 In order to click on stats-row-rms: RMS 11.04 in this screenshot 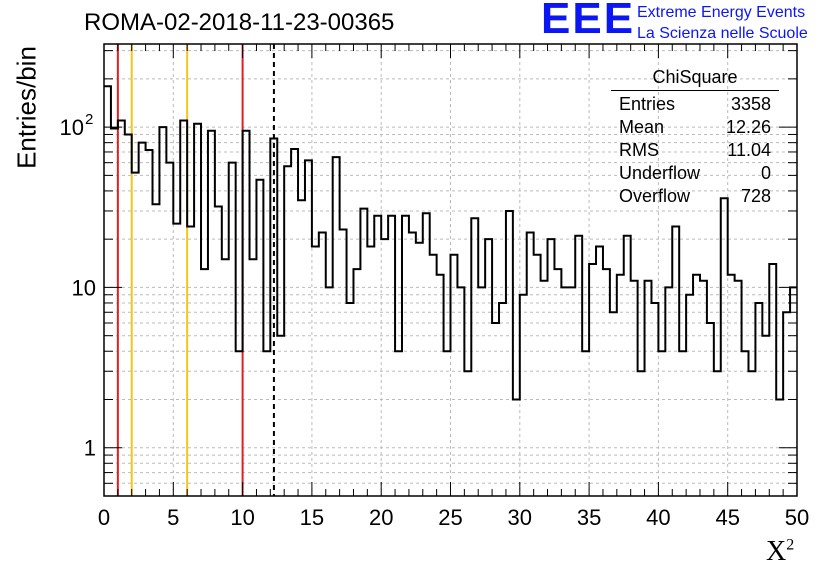, I will do `click(695, 150)`.